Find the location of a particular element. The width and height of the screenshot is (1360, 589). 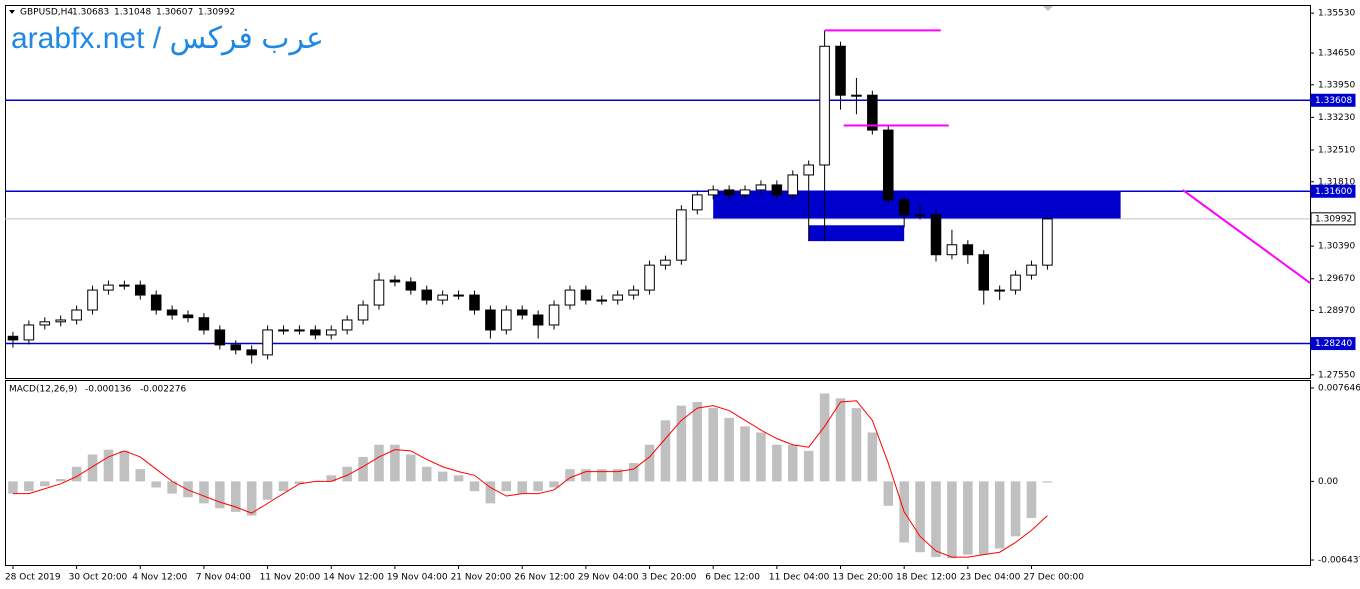

y2-tick-label: 0.00 is located at coordinates (1328, 482).